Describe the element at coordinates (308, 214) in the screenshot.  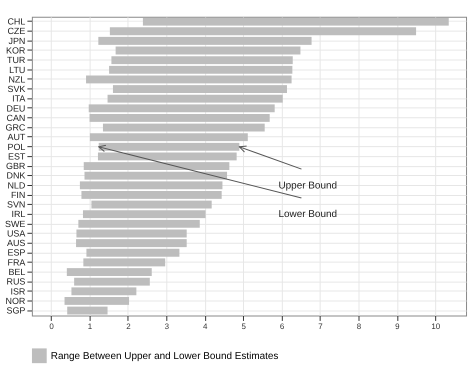
I see `annotation: Lower Bound` at that location.